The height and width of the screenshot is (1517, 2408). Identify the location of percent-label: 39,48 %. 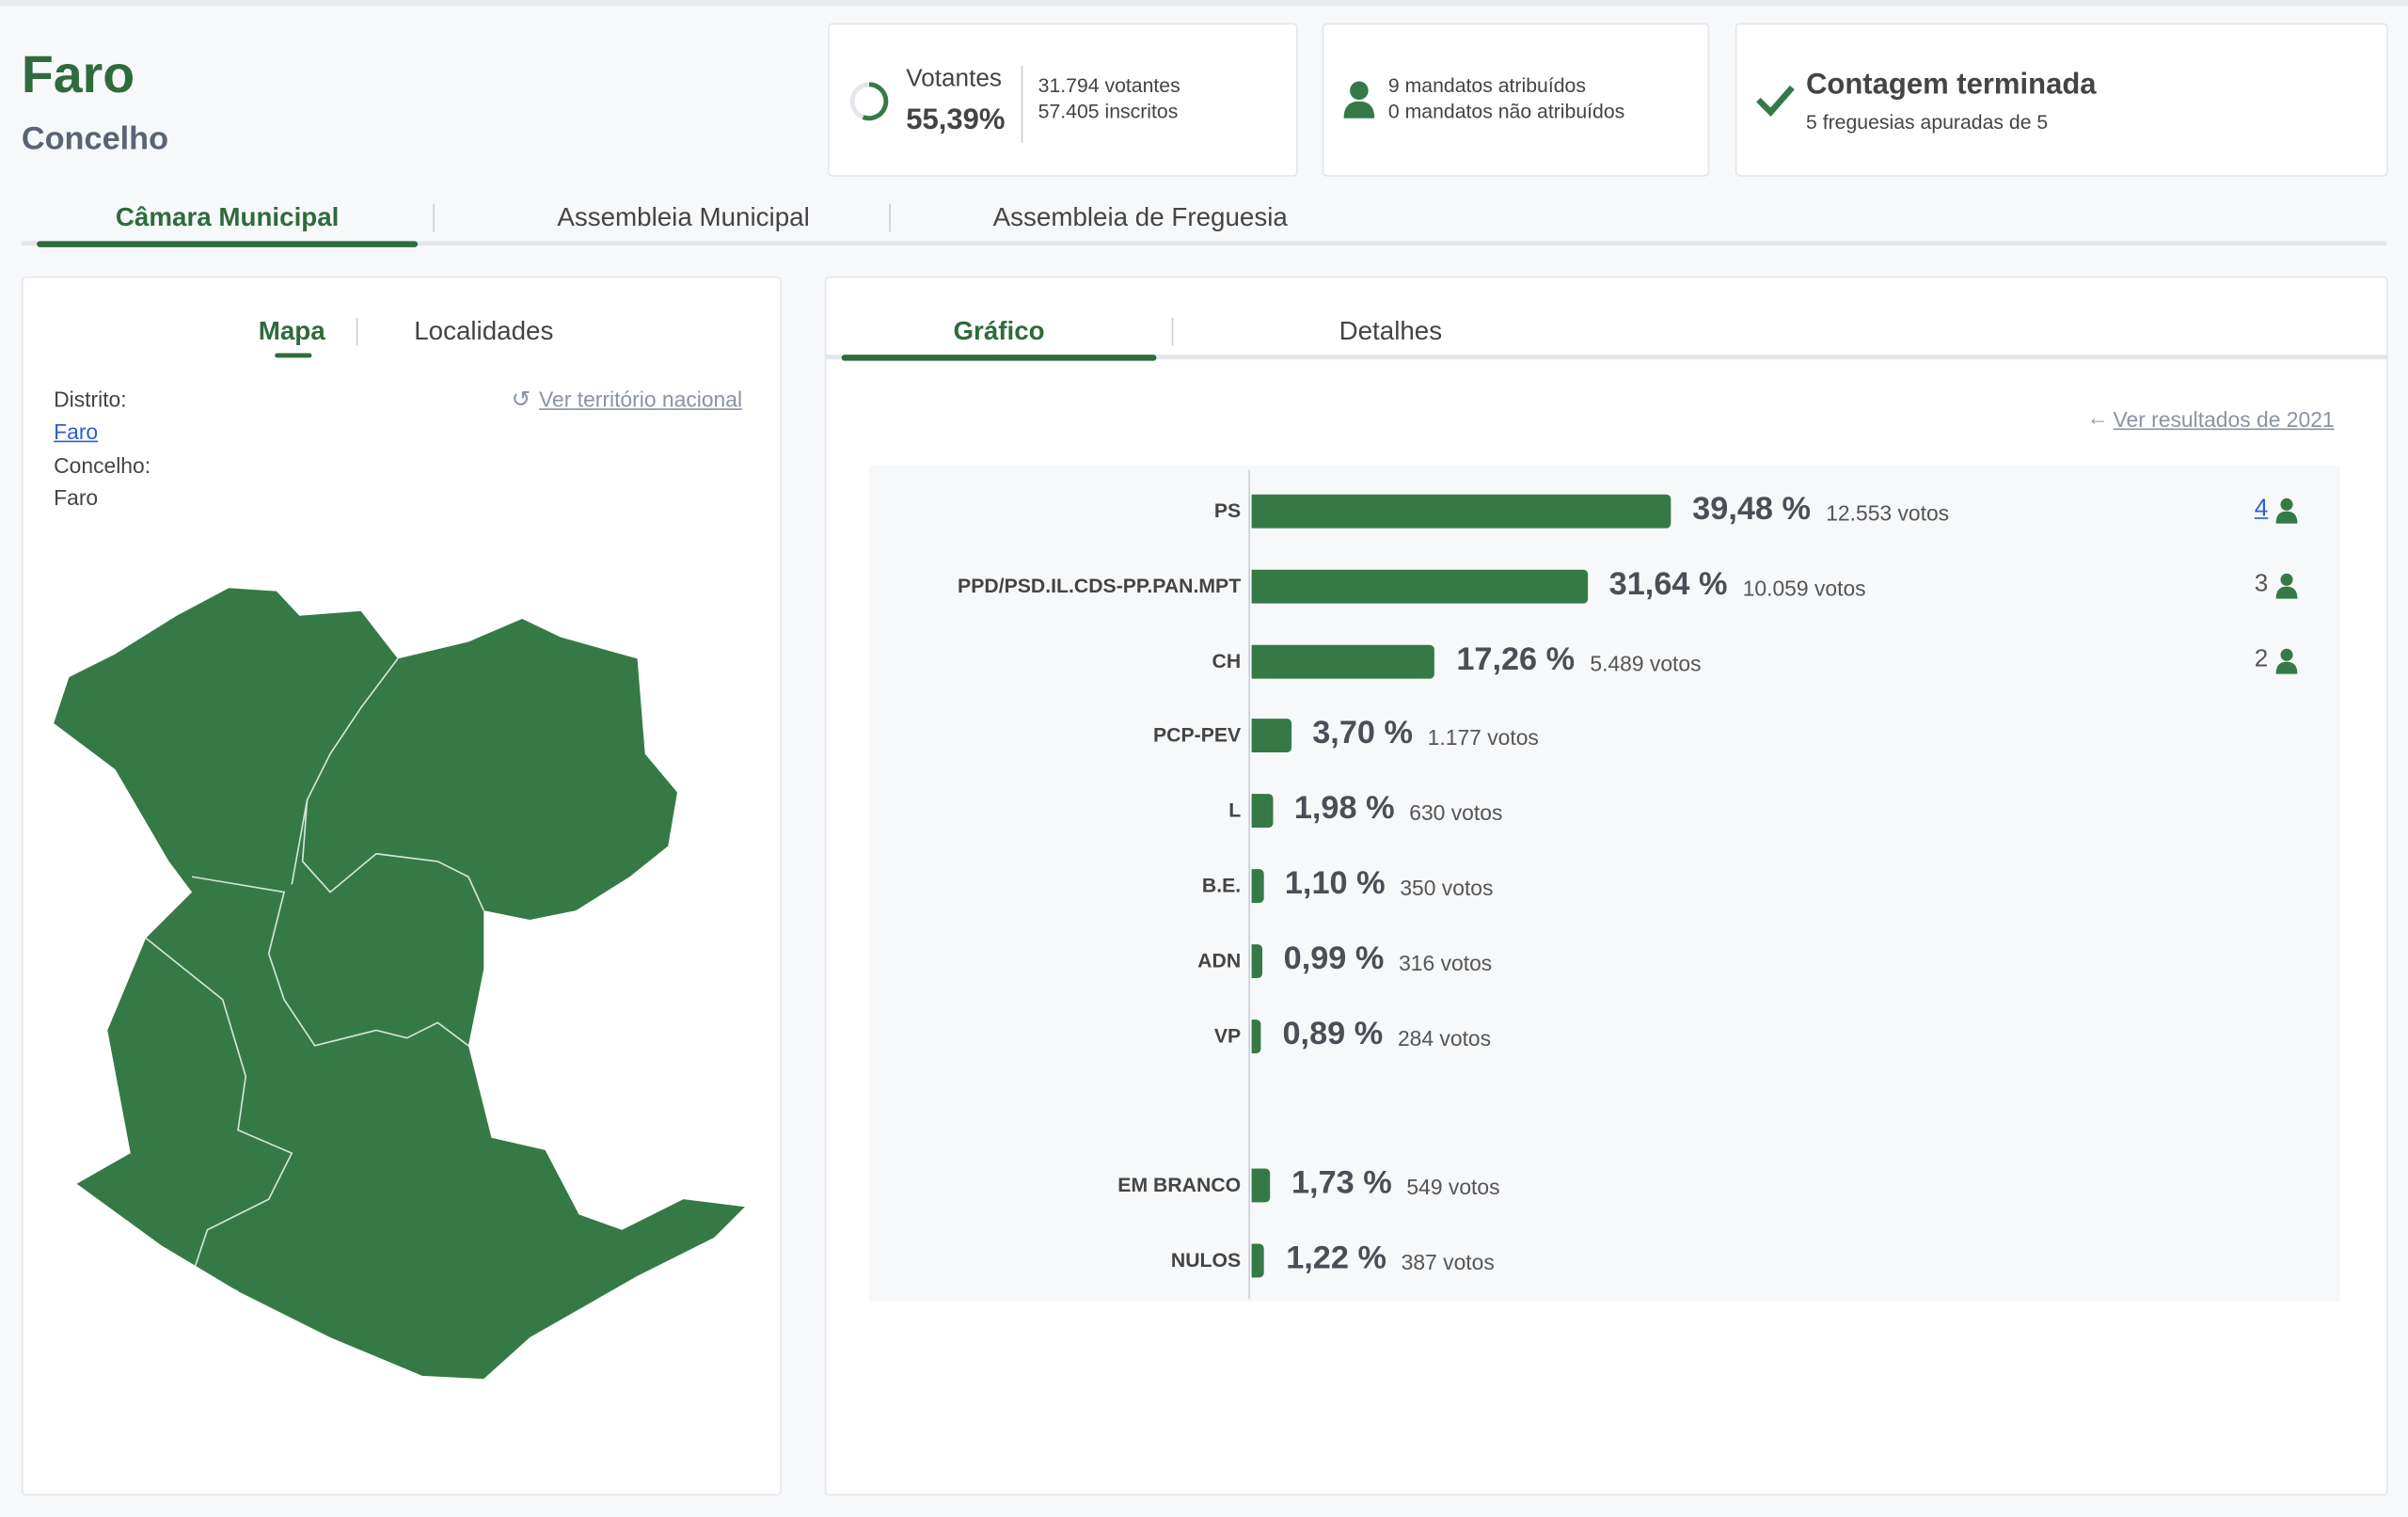
(1752, 509).